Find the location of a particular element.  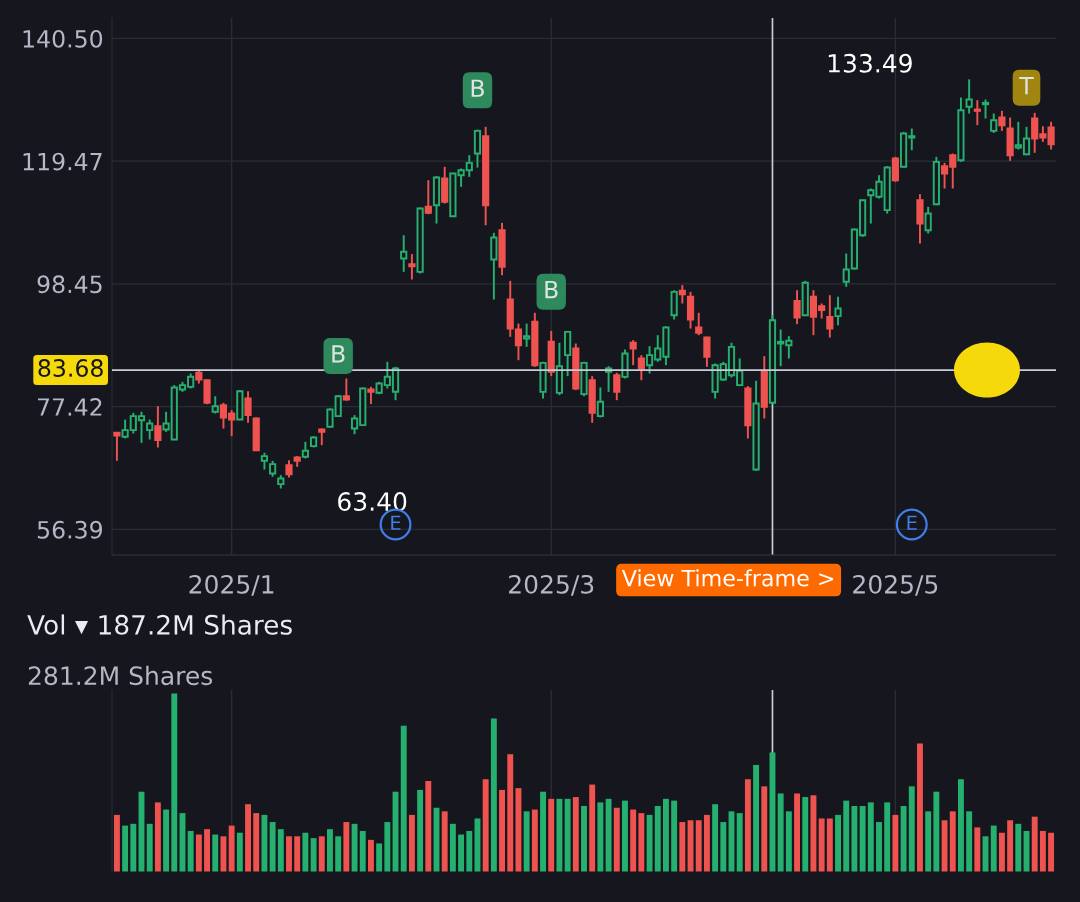

y-tick-label: 98.45 is located at coordinates (69, 284).